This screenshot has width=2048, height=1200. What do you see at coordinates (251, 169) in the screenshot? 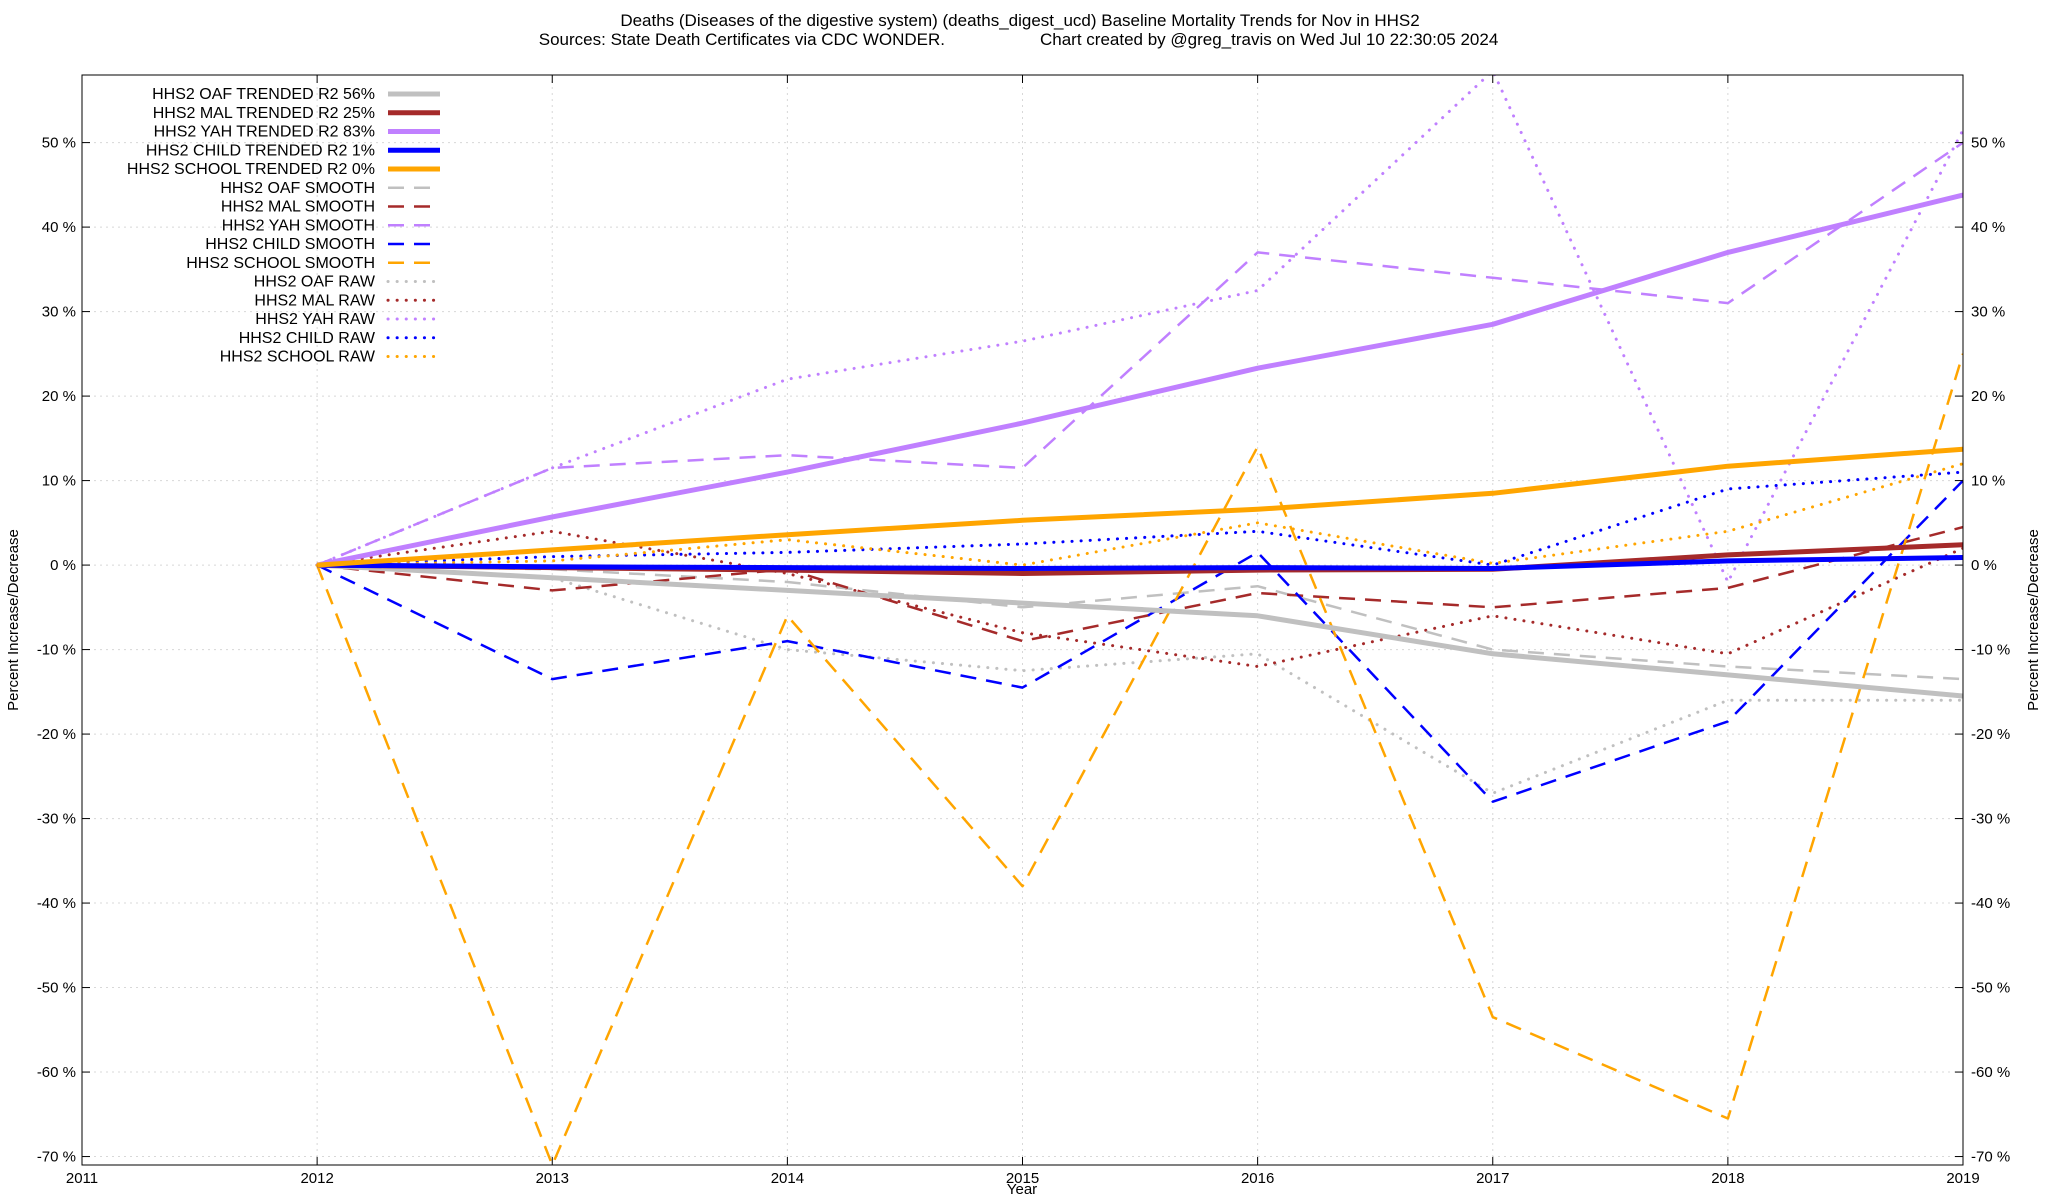
I see `legend-label: HHS2 SCHOOL TRENDED R2 0%` at bounding box center [251, 169].